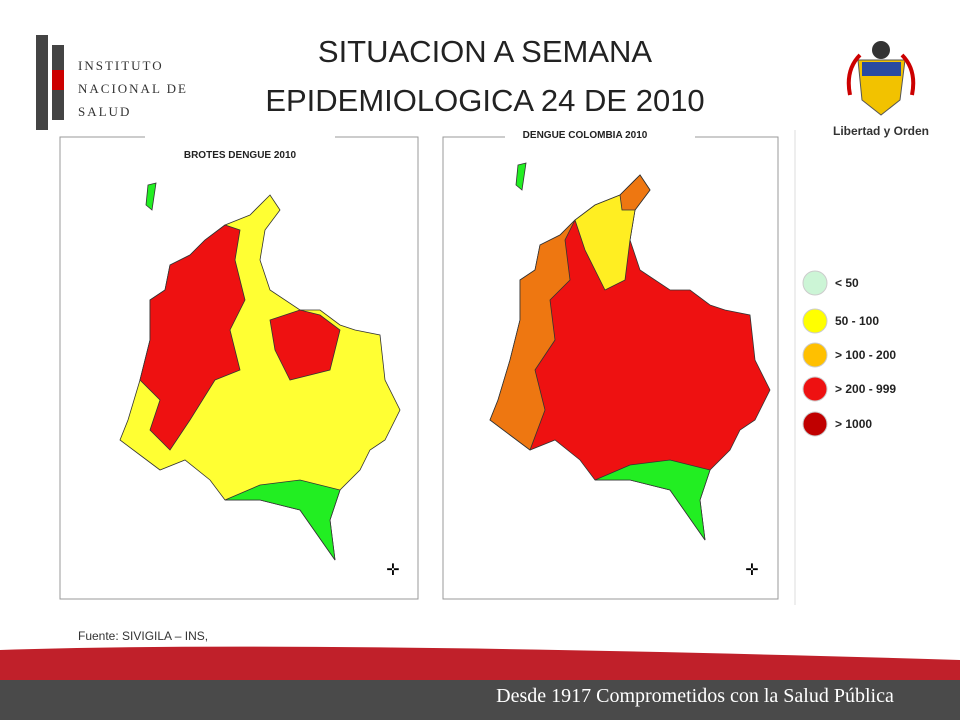 Image resolution: width=960 pixels, height=720 pixels. I want to click on ins-logo, so click(50, 82).